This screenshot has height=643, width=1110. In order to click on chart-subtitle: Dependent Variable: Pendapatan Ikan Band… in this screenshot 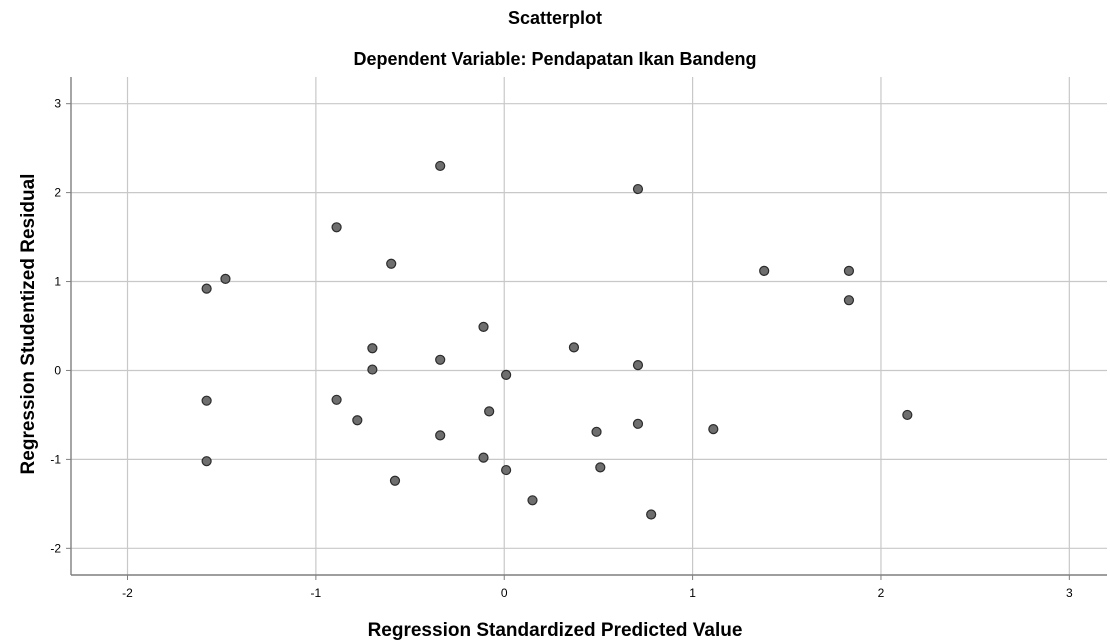, I will do `click(555, 59)`.